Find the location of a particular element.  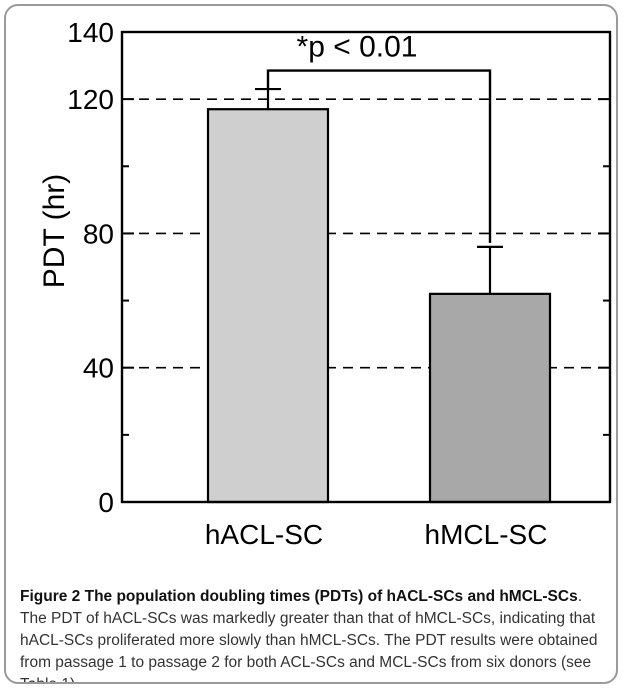

y-tick-label: 80 is located at coordinates (98, 233).